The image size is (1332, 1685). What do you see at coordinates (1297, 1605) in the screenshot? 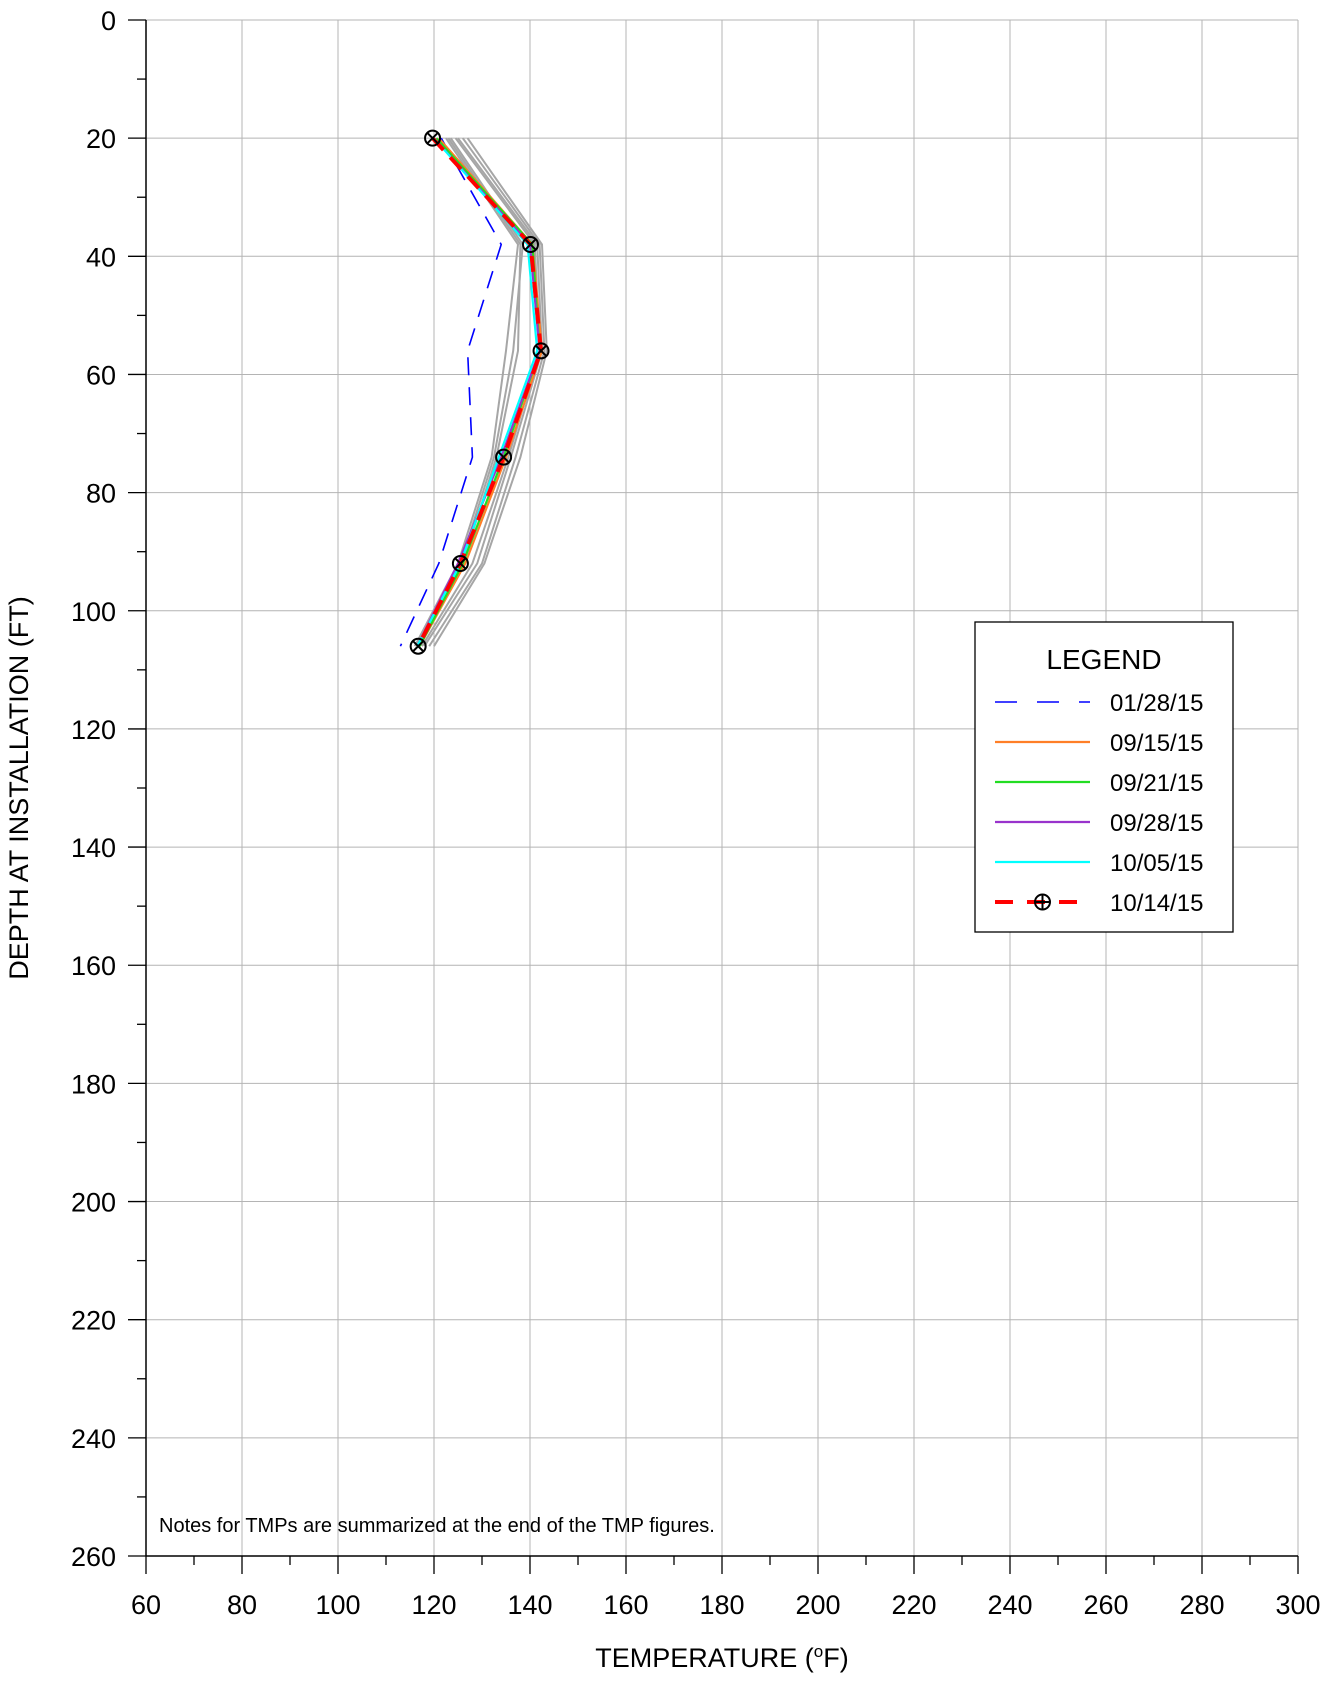
I see `x-tick-label: 300` at bounding box center [1297, 1605].